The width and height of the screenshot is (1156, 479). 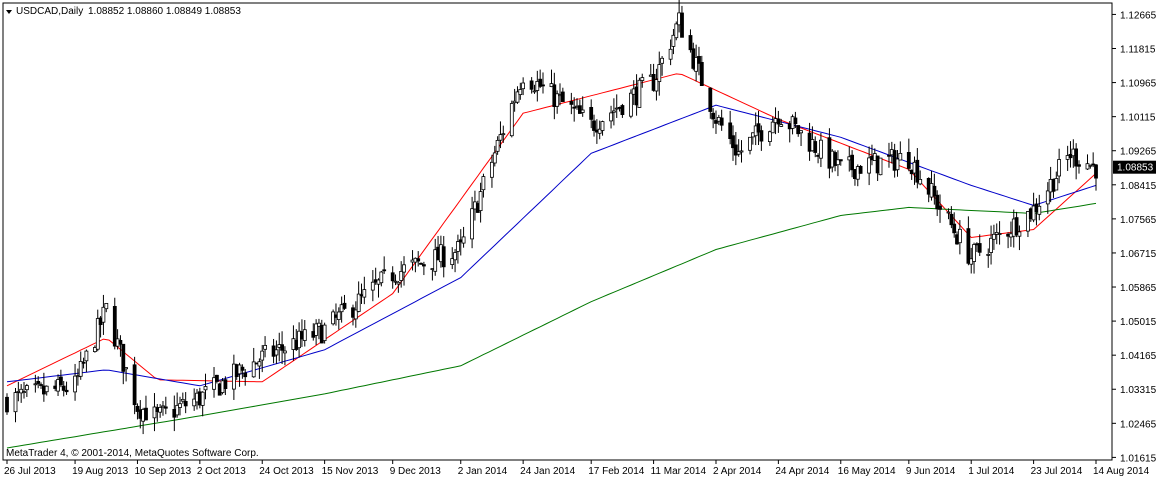 What do you see at coordinates (1135, 168) in the screenshot?
I see `svg-text: 1.08853` at bounding box center [1135, 168].